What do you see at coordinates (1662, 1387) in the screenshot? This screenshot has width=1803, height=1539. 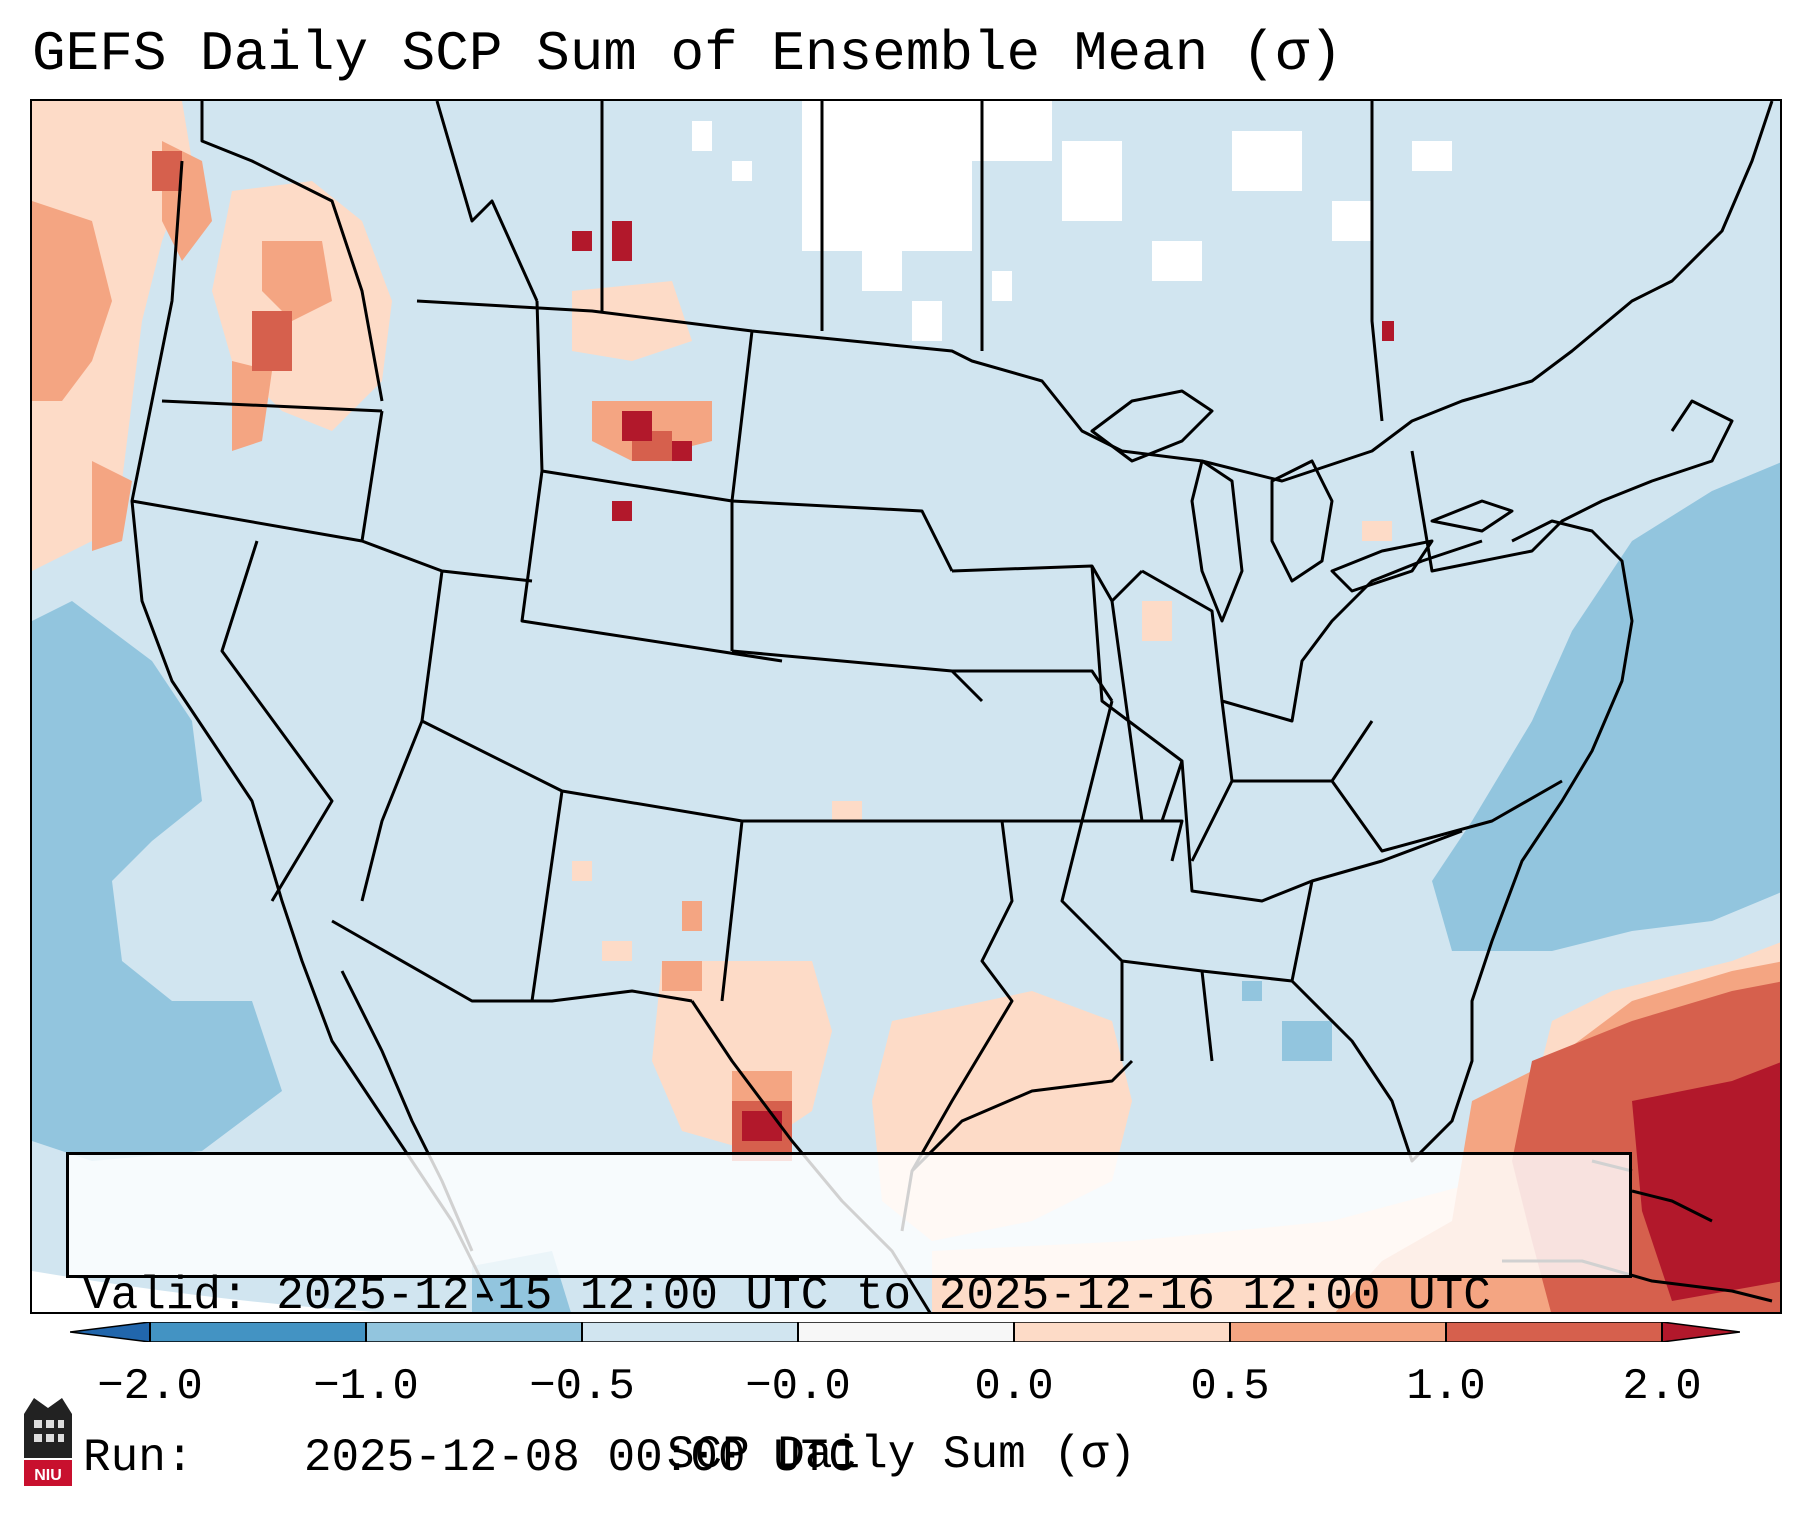 I see `tick-label: 2.0` at bounding box center [1662, 1387].